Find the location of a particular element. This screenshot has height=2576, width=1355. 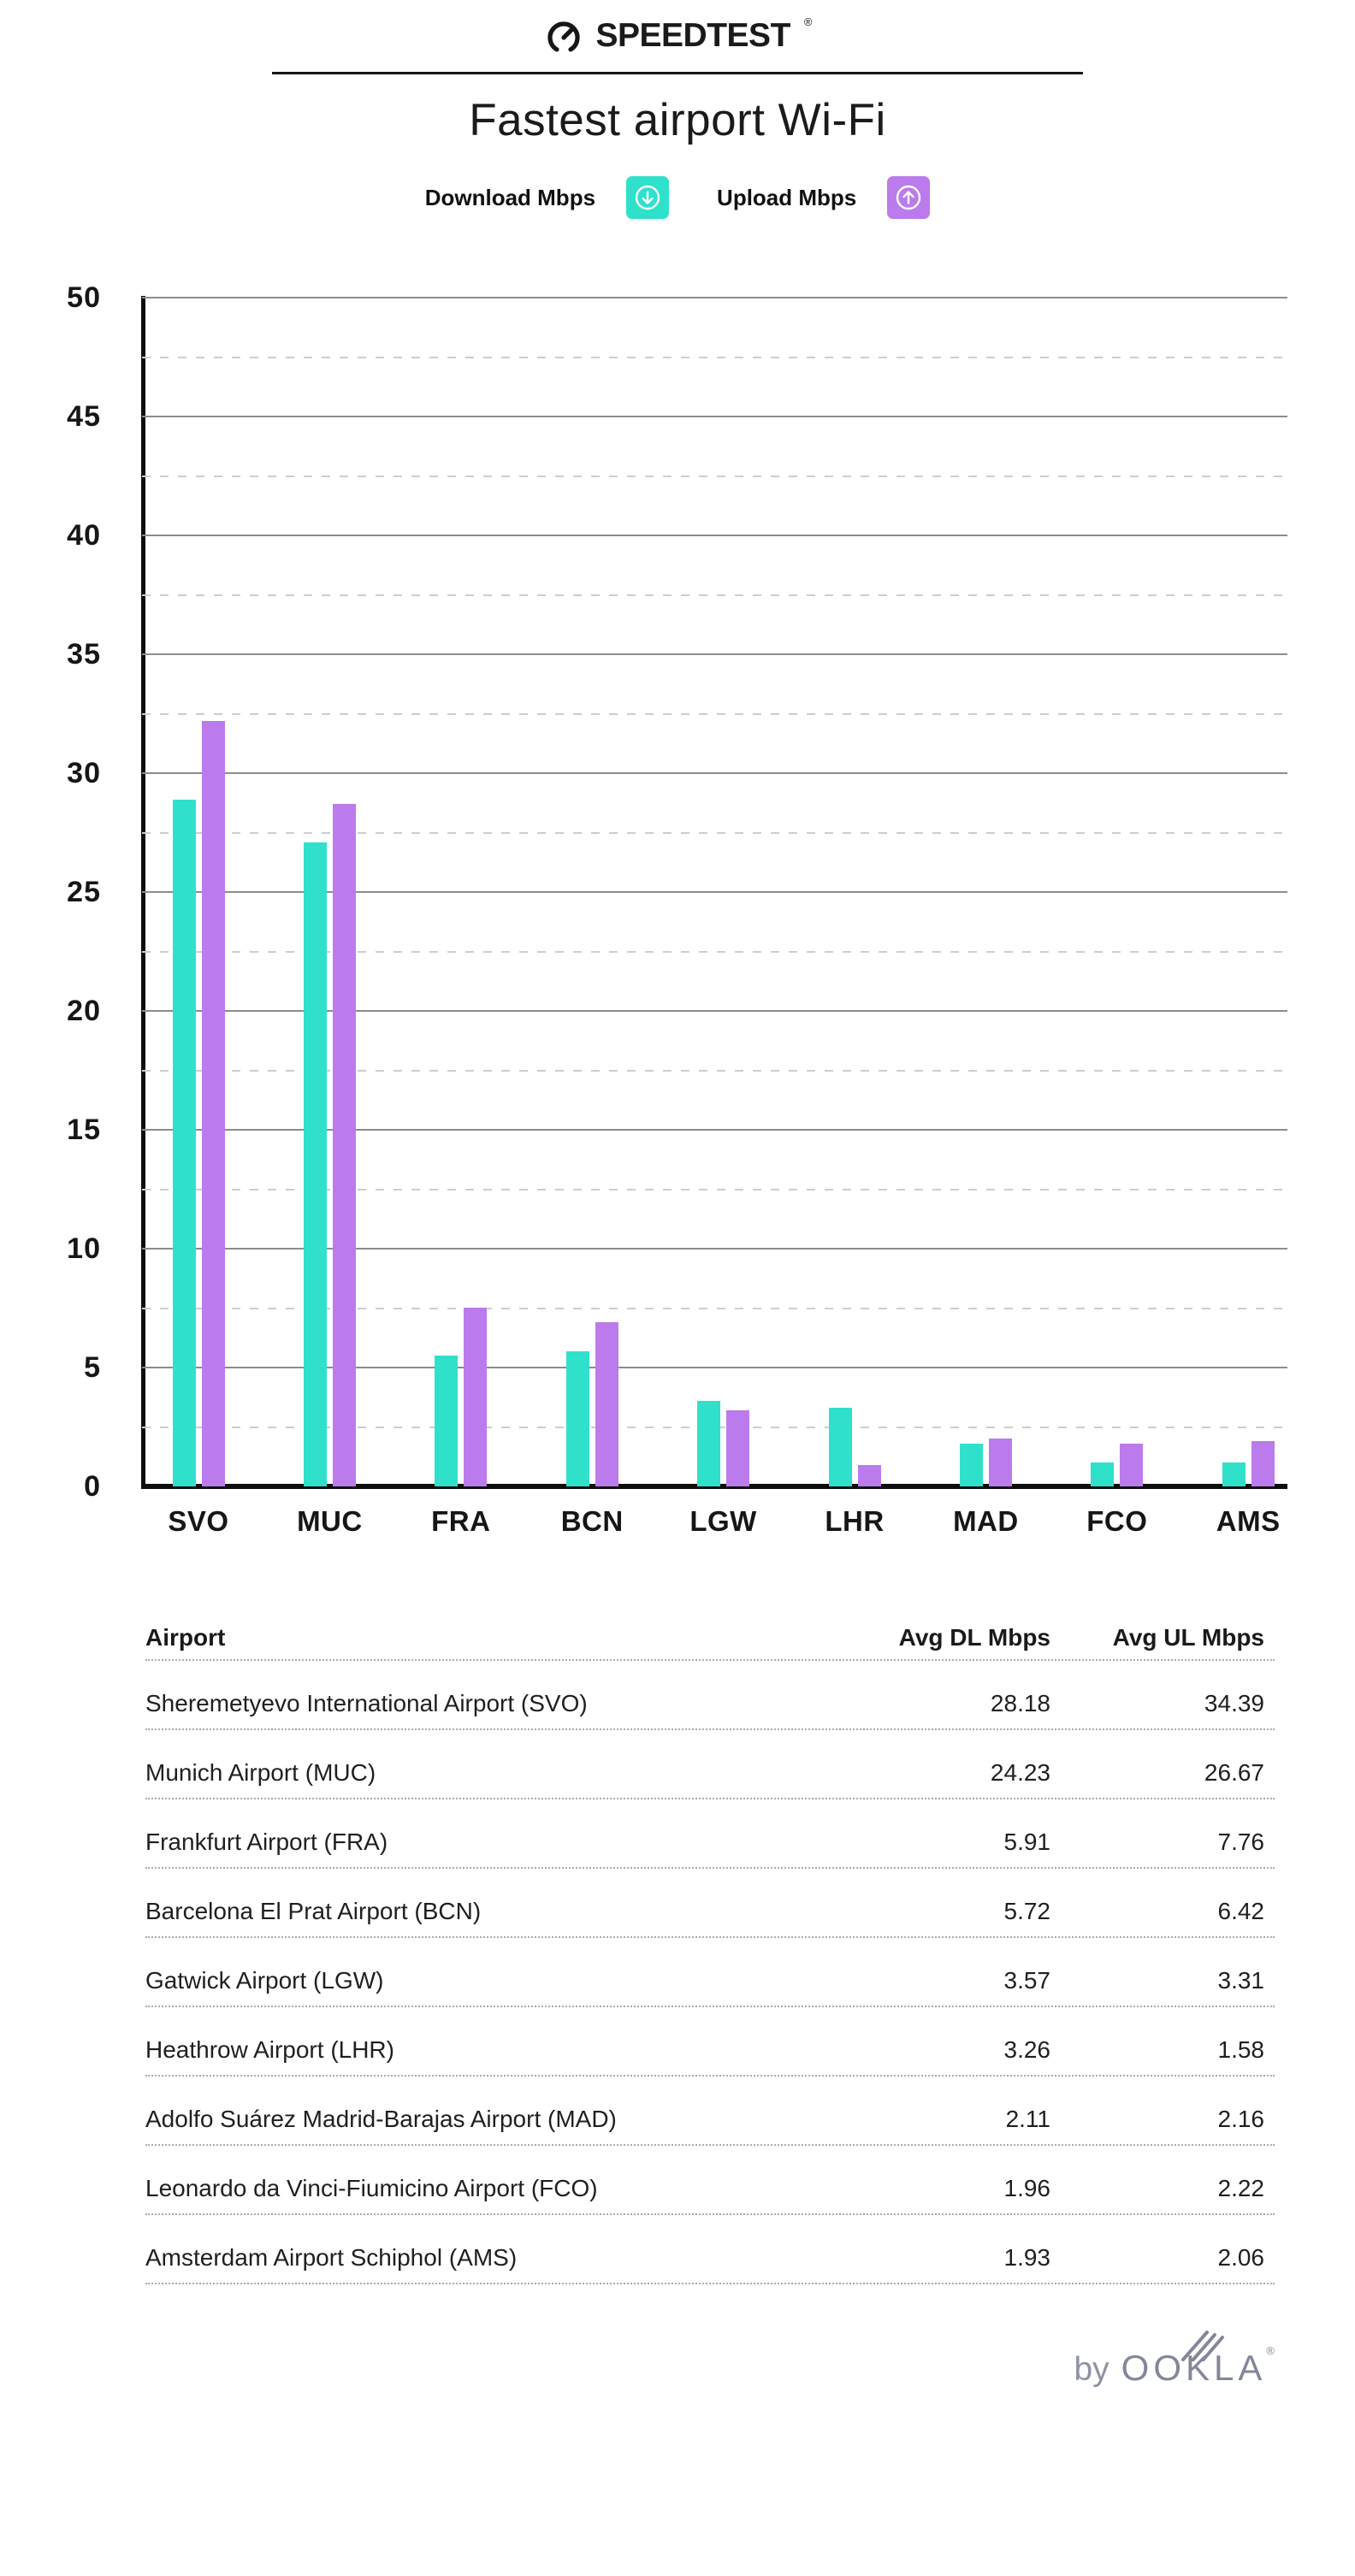

ul-value-cell: 34.39 is located at coordinates (1234, 1703).